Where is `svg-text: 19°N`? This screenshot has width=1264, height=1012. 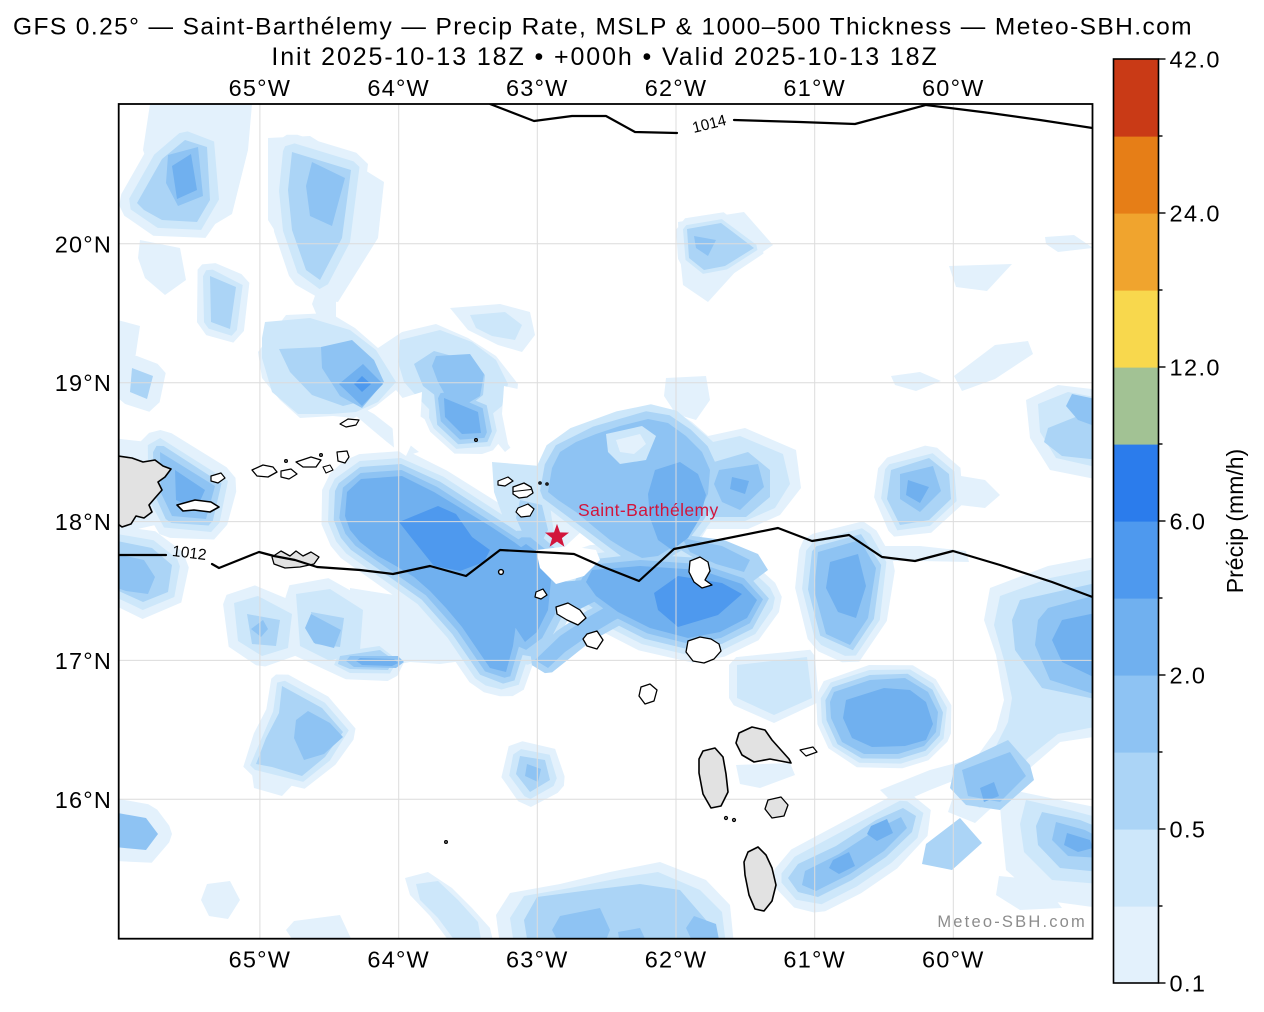 svg-text: 19°N is located at coordinates (83, 383).